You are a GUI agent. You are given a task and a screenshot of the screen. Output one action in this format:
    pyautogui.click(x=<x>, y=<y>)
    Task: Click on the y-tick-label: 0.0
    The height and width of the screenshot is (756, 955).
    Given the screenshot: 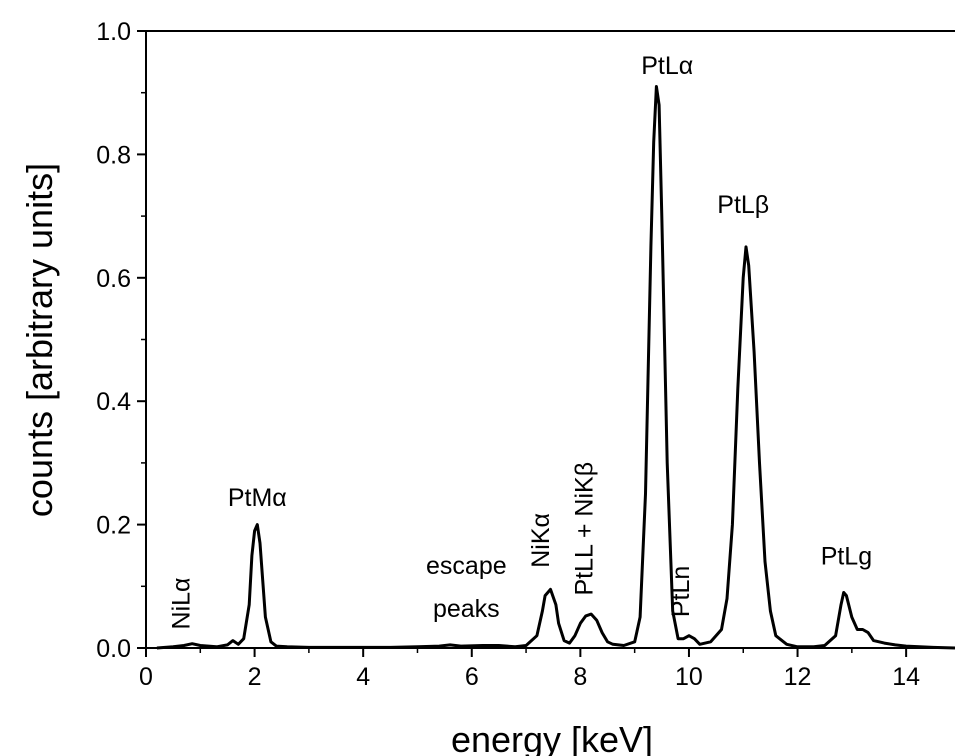 What is the action you would take?
    pyautogui.click(x=113, y=649)
    